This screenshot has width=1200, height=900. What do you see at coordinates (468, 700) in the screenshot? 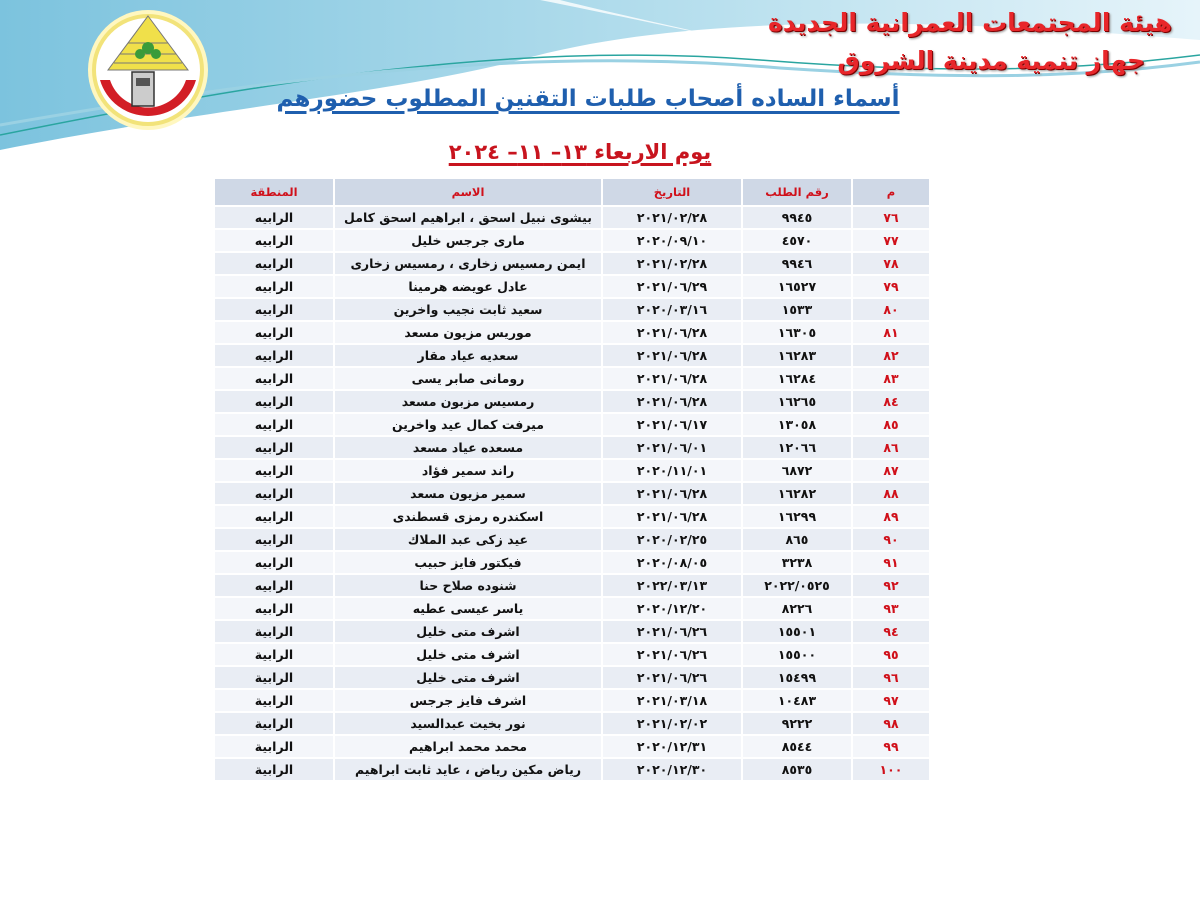
I see `cell-name: اشرف فايز جرجس` at bounding box center [468, 700].